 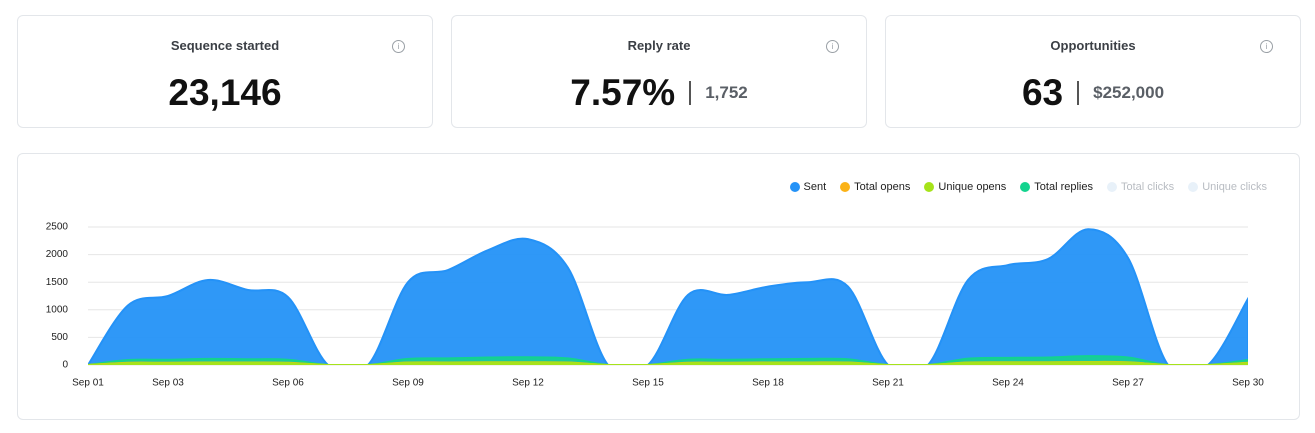 I want to click on x-tick-label: Sep 03, so click(x=168, y=383).